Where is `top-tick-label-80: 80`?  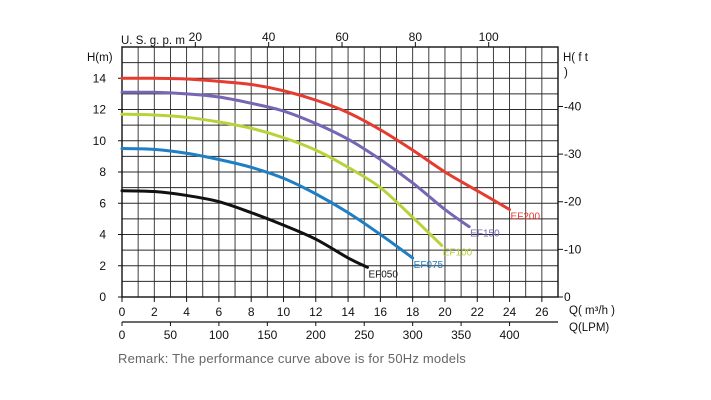 top-tick-label-80: 80 is located at coordinates (416, 37).